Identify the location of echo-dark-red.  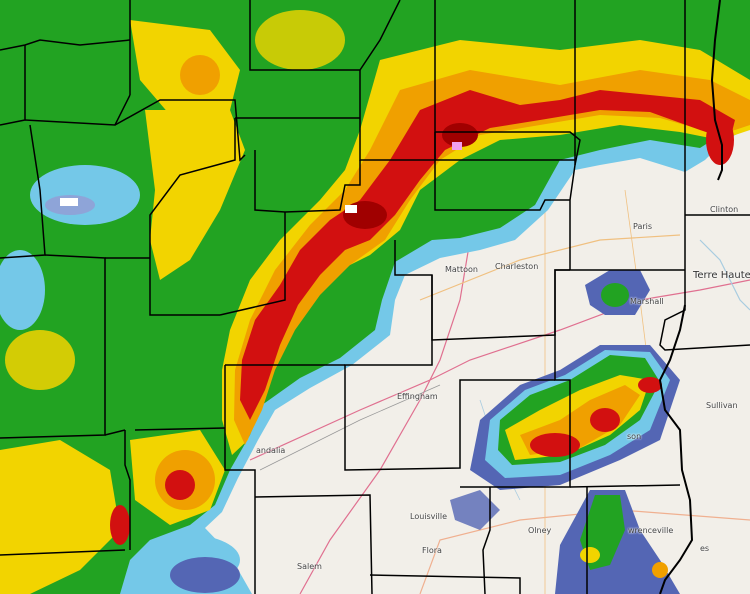
(460, 135).